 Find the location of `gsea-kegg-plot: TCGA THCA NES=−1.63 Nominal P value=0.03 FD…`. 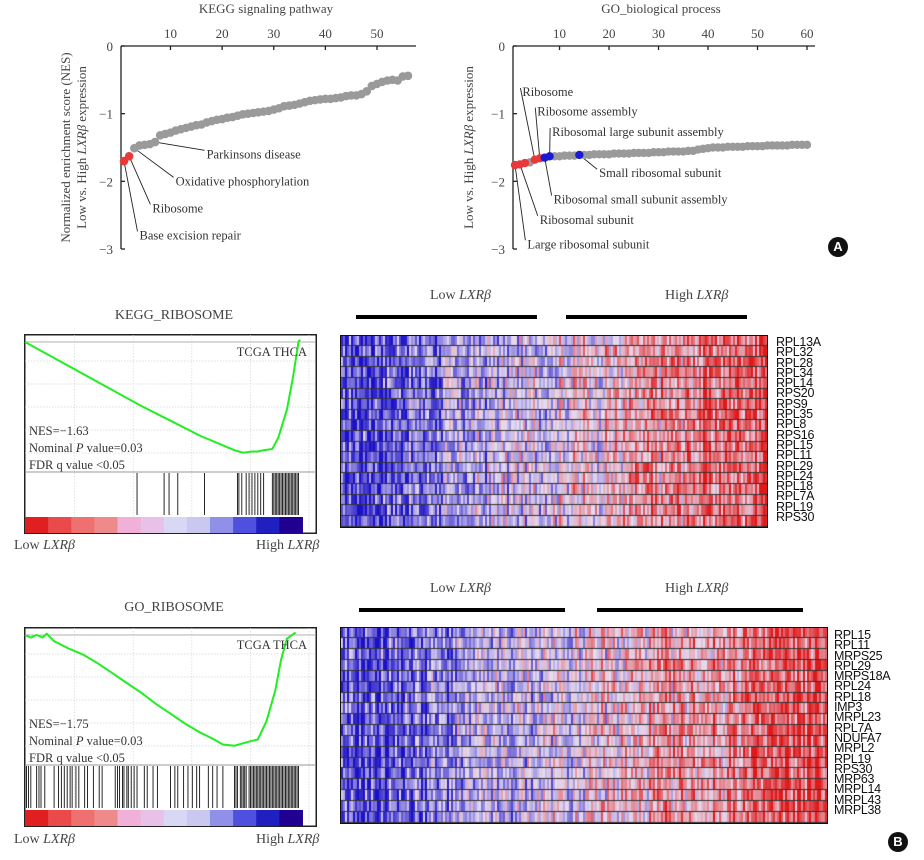

gsea-kegg-plot: TCGA THCA NES=−1.63 Nominal P value=0.03 FD… is located at coordinates (170, 434).